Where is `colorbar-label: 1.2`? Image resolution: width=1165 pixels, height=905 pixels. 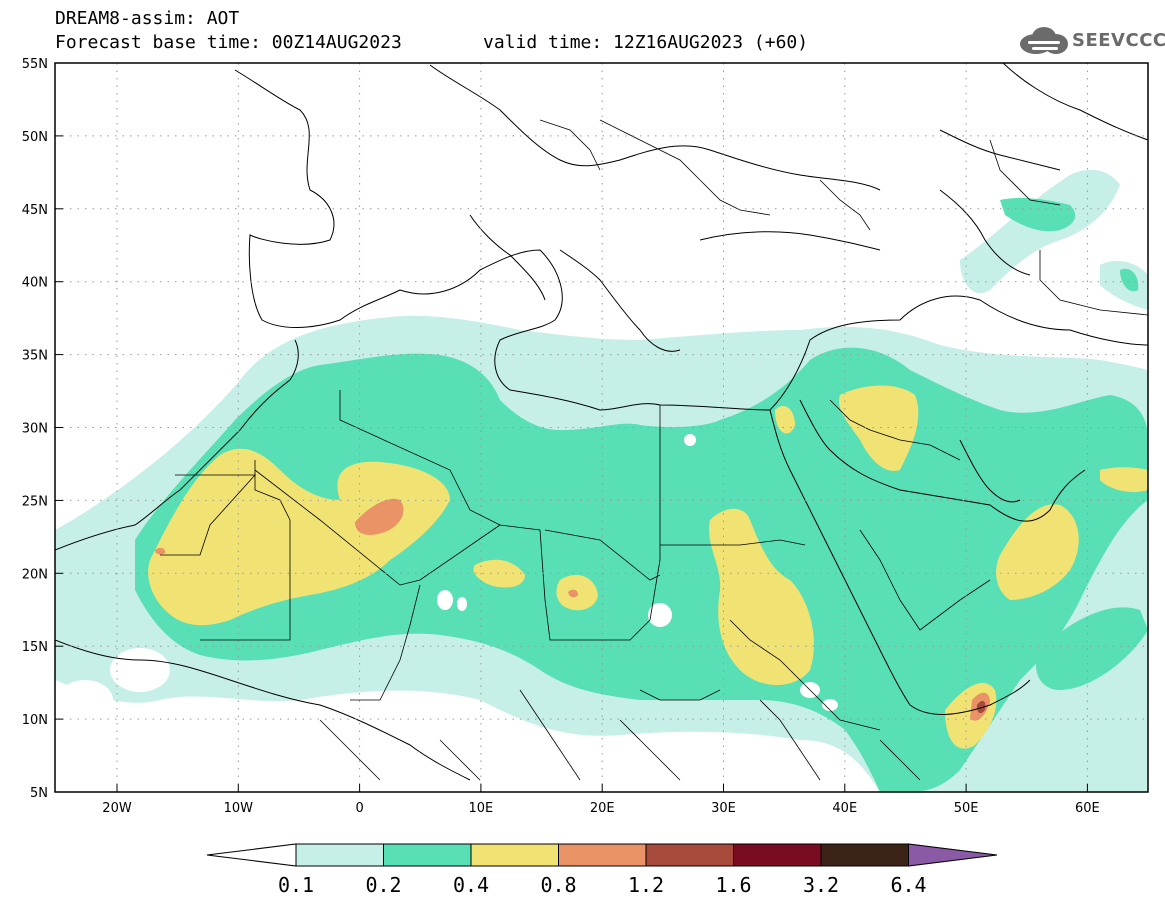
colorbar-label: 1.2 is located at coordinates (646, 885).